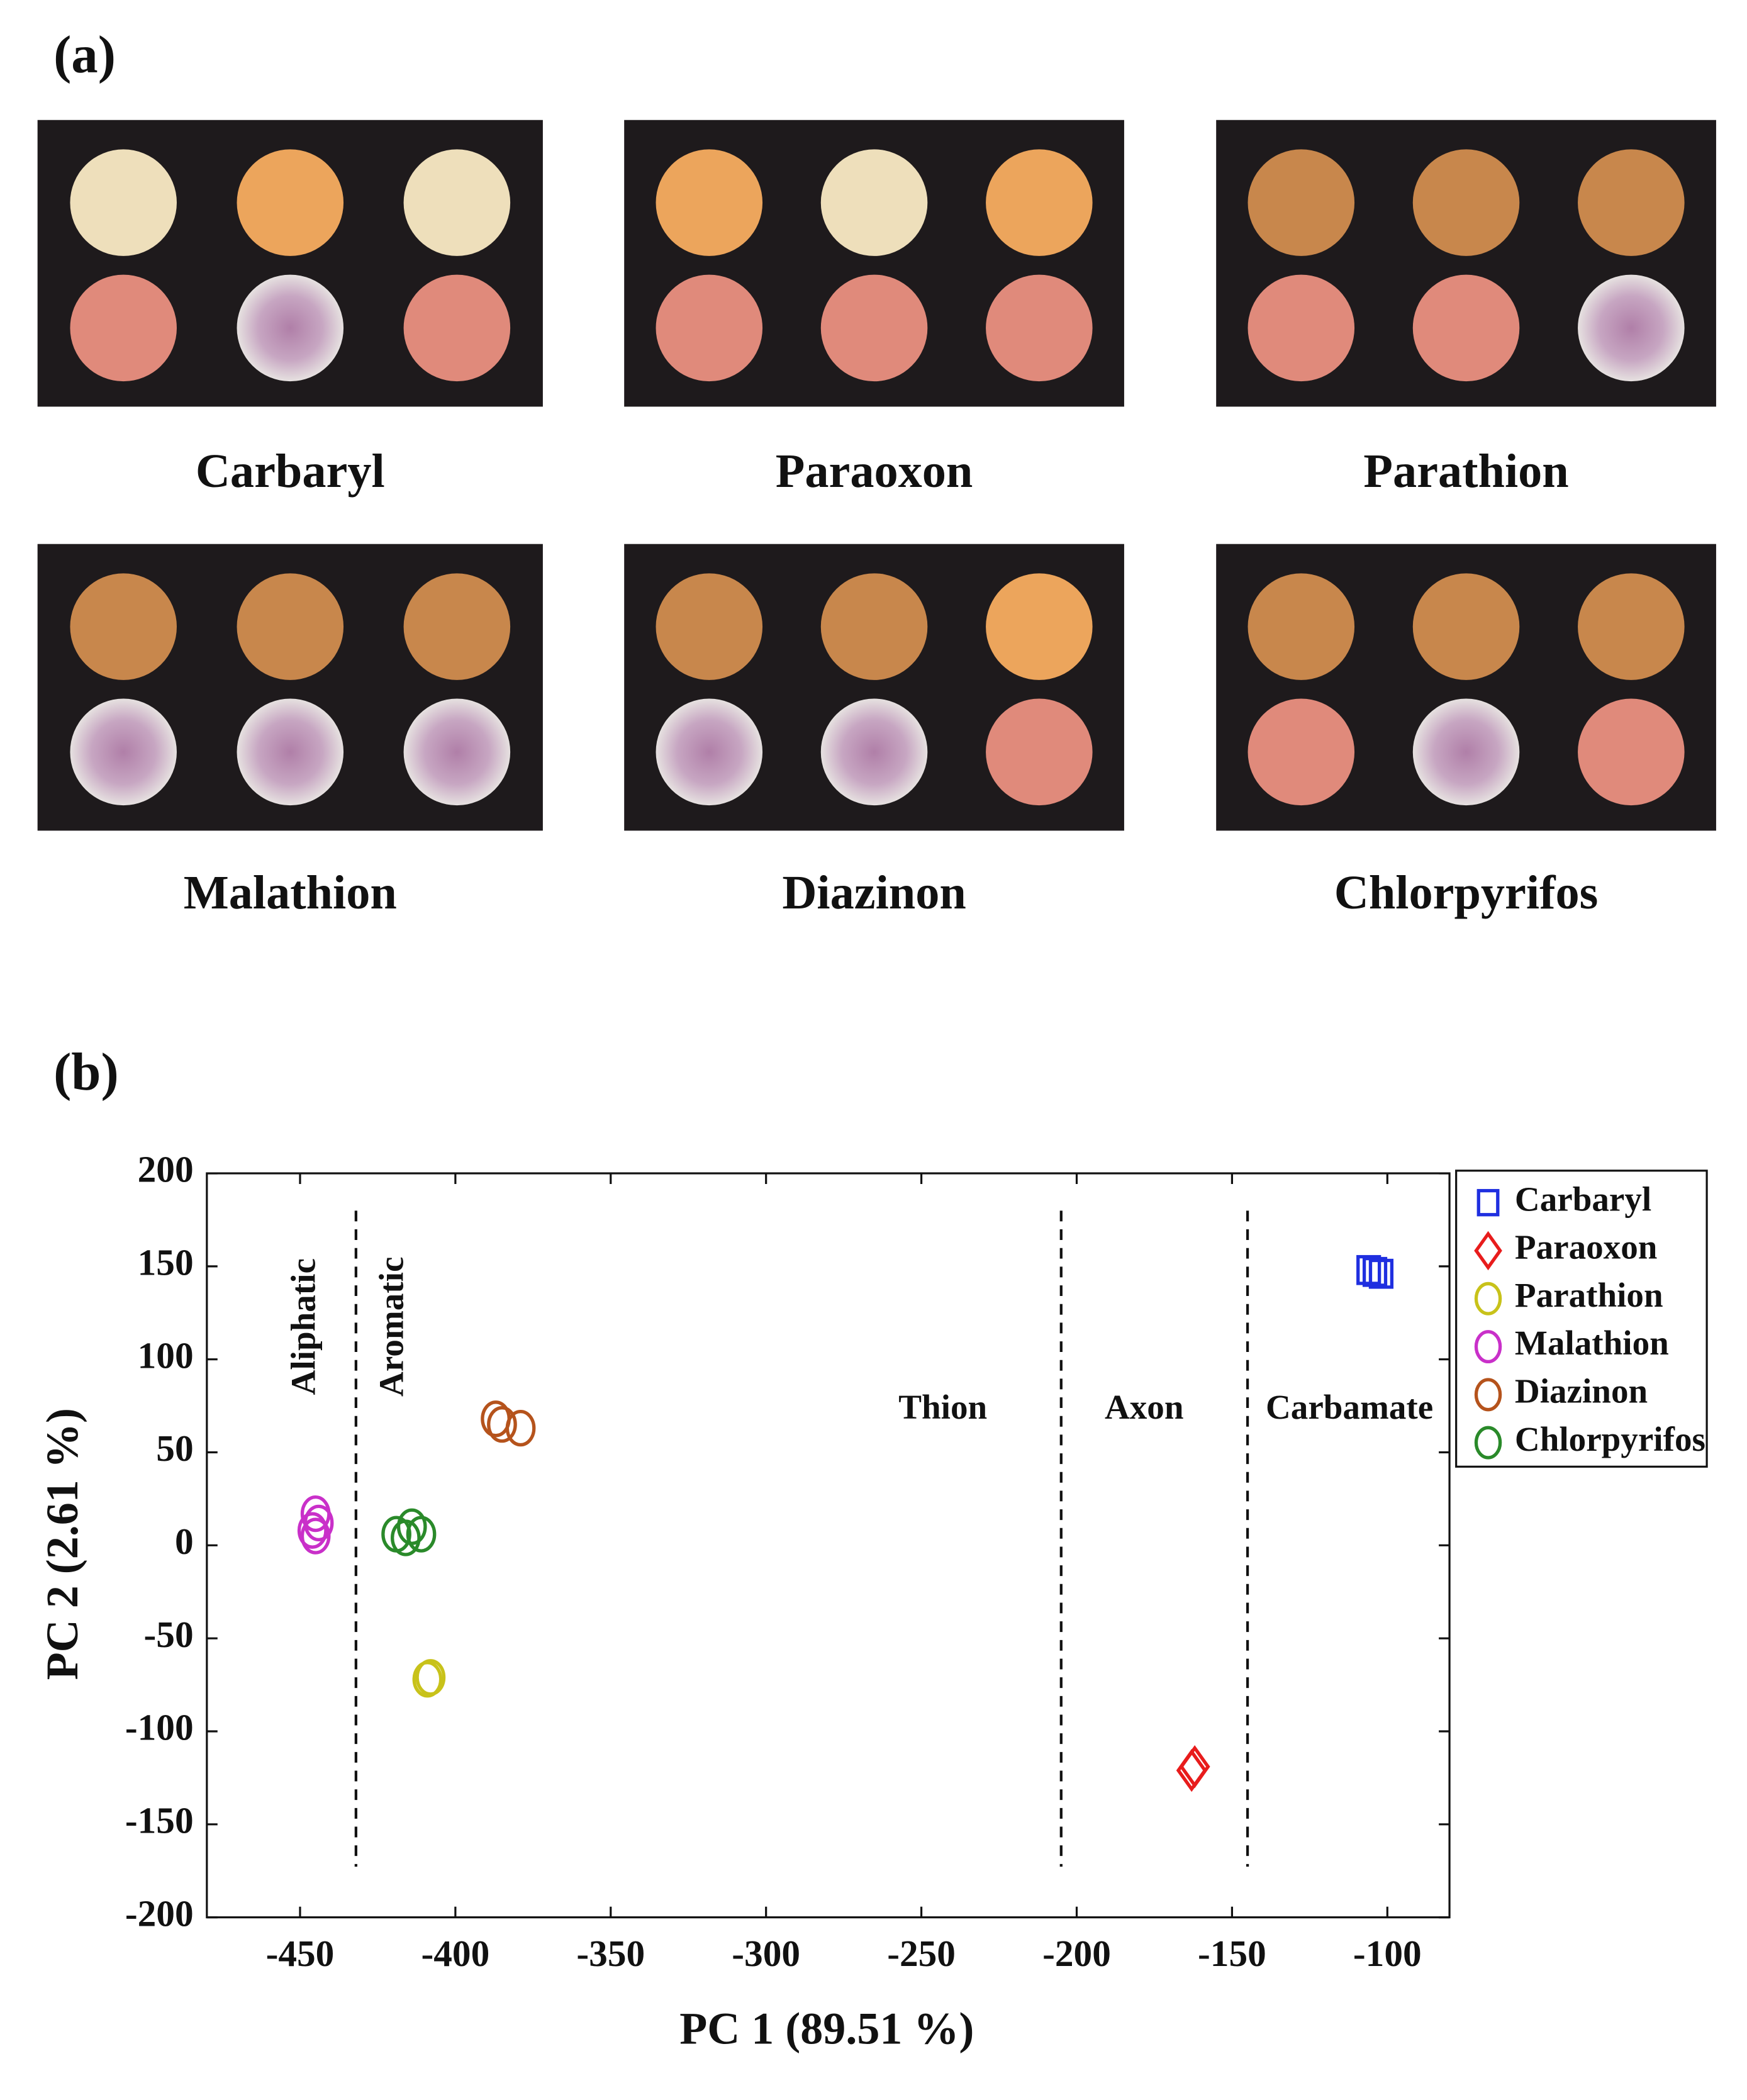  I want to click on legend-label: Diazinon, so click(1581, 1390).